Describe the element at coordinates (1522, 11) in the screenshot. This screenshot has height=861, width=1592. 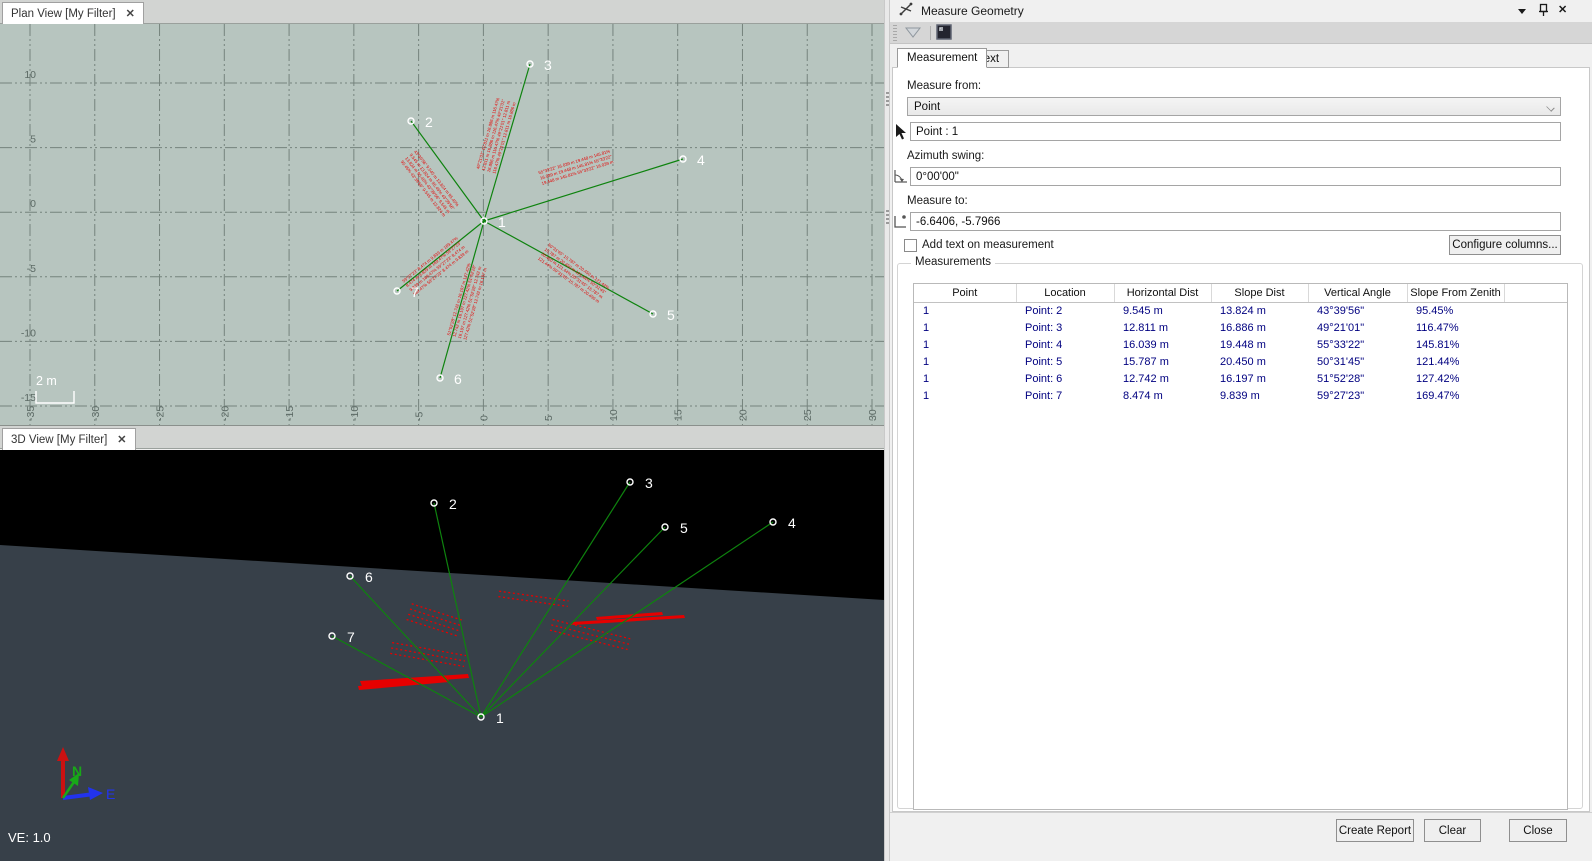
I see `panel-menu-caret-icon` at that location.